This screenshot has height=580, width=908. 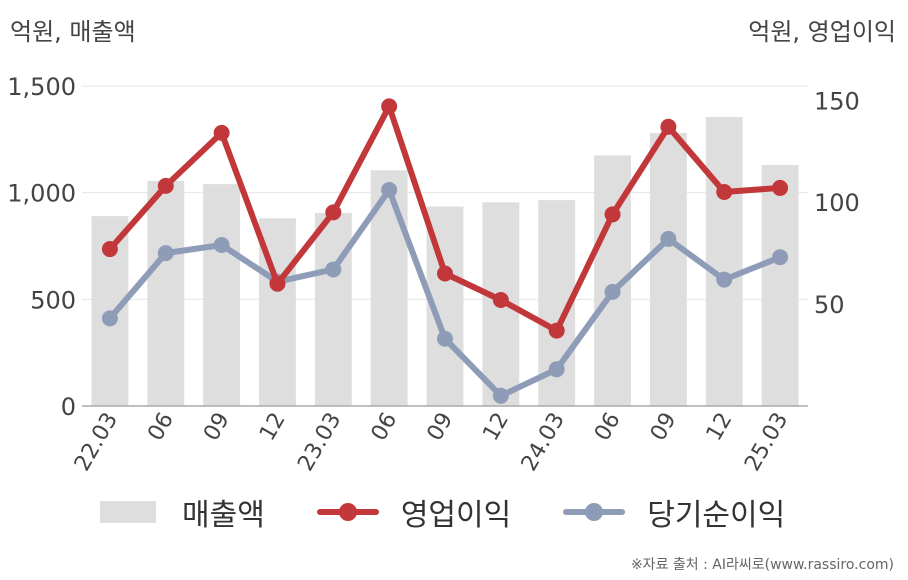 I want to click on legend-item-revenue: 매출액, so click(x=182, y=512).